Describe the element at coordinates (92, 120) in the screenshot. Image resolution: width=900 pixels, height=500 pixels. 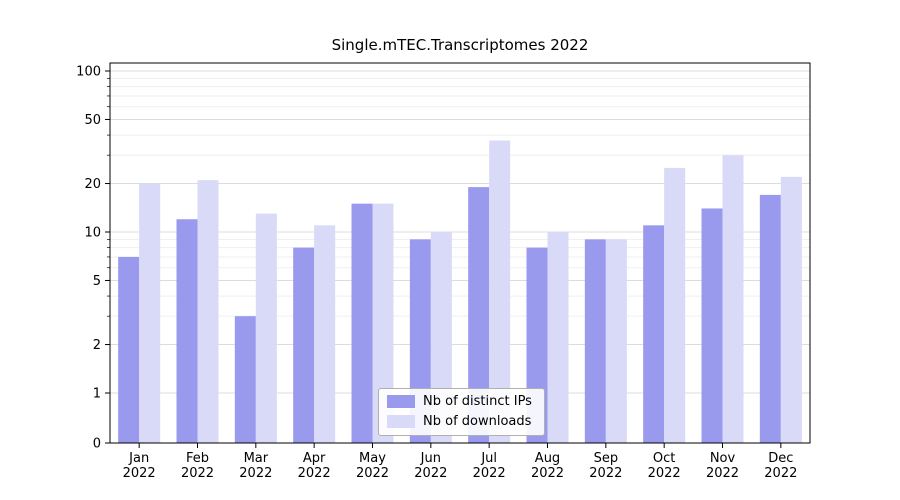
I see `y-tick-label: 50` at that location.